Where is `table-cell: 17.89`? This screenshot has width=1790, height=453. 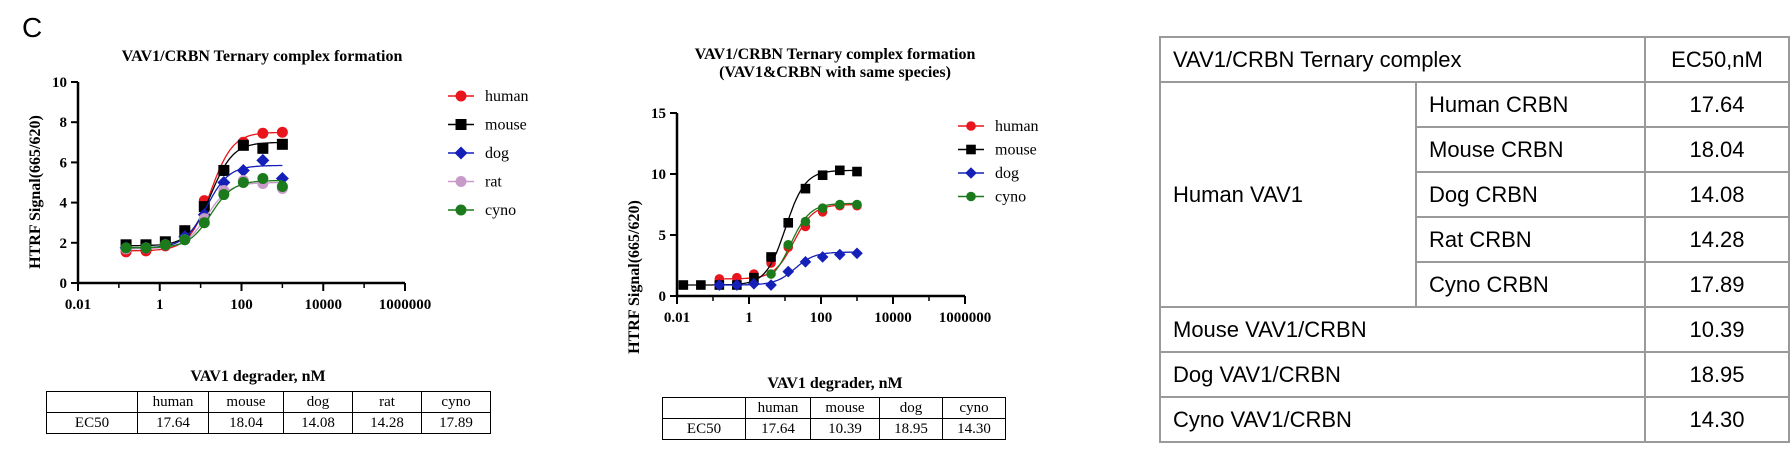
table-cell: 17.89 is located at coordinates (456, 423).